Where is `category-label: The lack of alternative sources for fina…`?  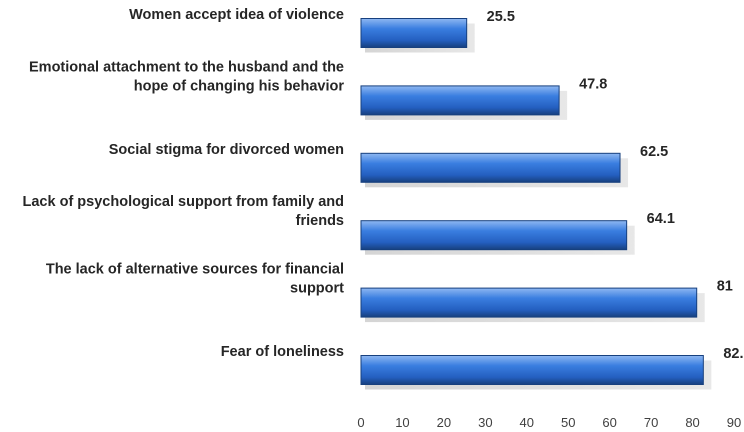
category-label: The lack of alternative sources for fina… is located at coordinates (195, 270).